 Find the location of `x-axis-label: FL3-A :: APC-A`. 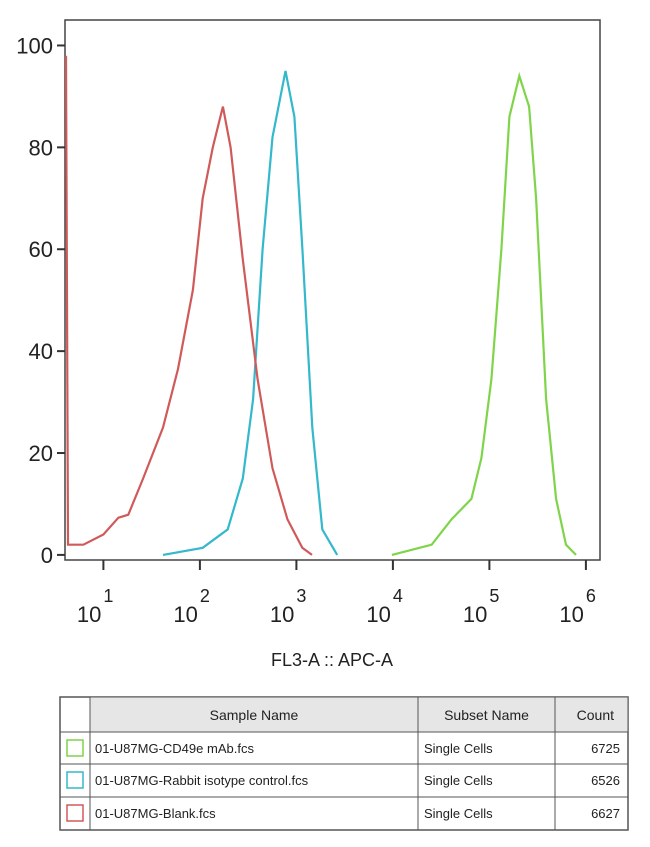

x-axis-label: FL3-A :: APC-A is located at coordinates (332, 660).